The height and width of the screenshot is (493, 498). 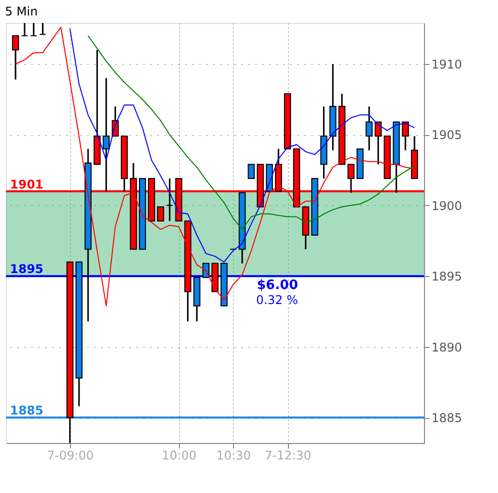 What do you see at coordinates (447, 347) in the screenshot?
I see `y-tick-label: 1890` at bounding box center [447, 347].